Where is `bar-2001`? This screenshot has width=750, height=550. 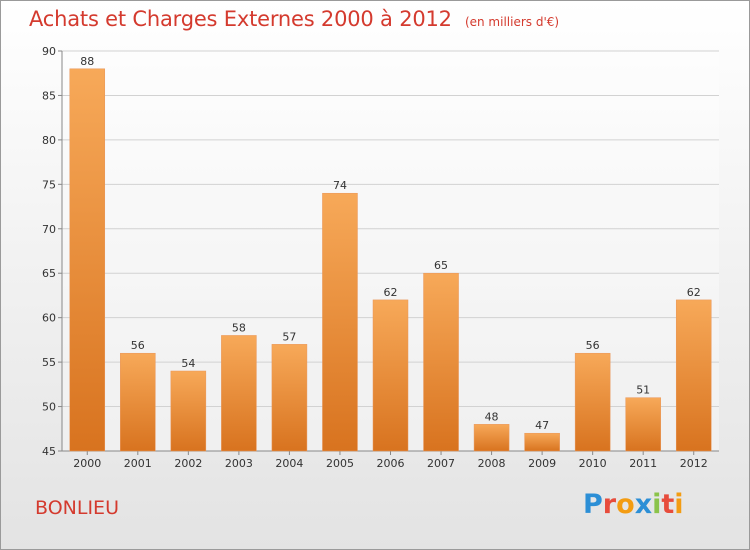
bar-2001 is located at coordinates (138, 402).